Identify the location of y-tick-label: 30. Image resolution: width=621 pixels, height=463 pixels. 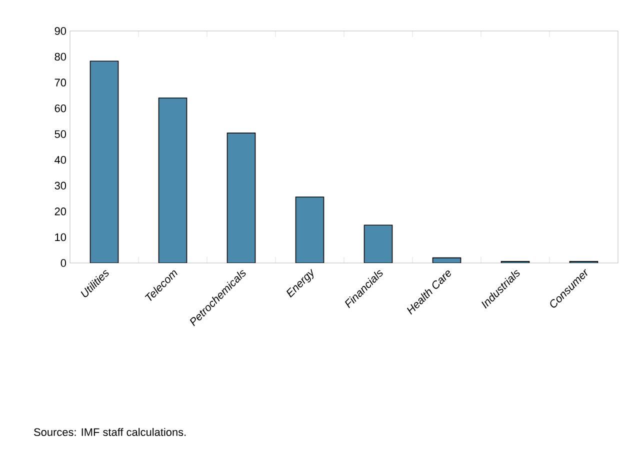
(60, 186).